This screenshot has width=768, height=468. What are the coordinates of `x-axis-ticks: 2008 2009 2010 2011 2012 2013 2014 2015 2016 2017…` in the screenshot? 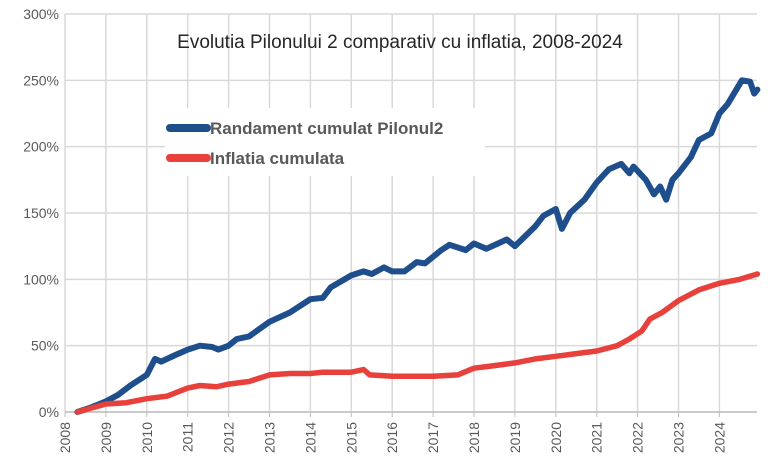 It's located at (392, 437).